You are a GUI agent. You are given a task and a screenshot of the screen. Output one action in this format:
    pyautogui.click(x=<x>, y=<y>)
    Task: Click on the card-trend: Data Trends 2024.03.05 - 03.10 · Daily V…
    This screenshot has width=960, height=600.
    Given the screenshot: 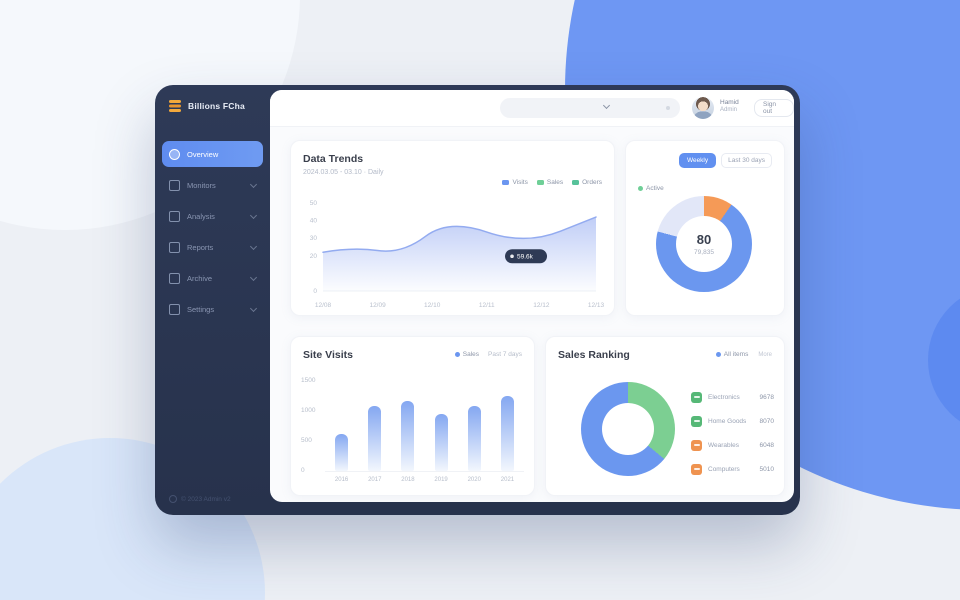 What is the action you would take?
    pyautogui.click(x=452, y=228)
    